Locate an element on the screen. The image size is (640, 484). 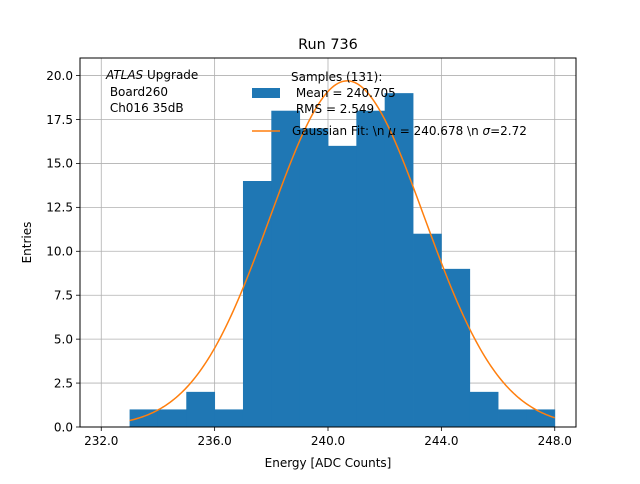
legend-mean-label: Mean = 240.705 is located at coordinates (344, 93).